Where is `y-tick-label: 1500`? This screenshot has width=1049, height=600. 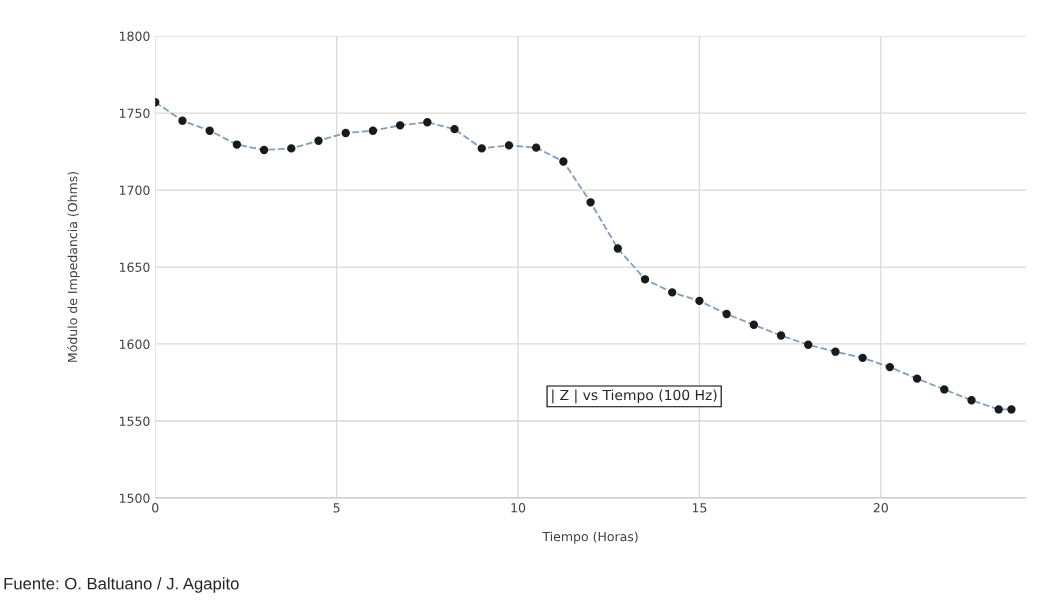 y-tick-label: 1500 is located at coordinates (134, 498).